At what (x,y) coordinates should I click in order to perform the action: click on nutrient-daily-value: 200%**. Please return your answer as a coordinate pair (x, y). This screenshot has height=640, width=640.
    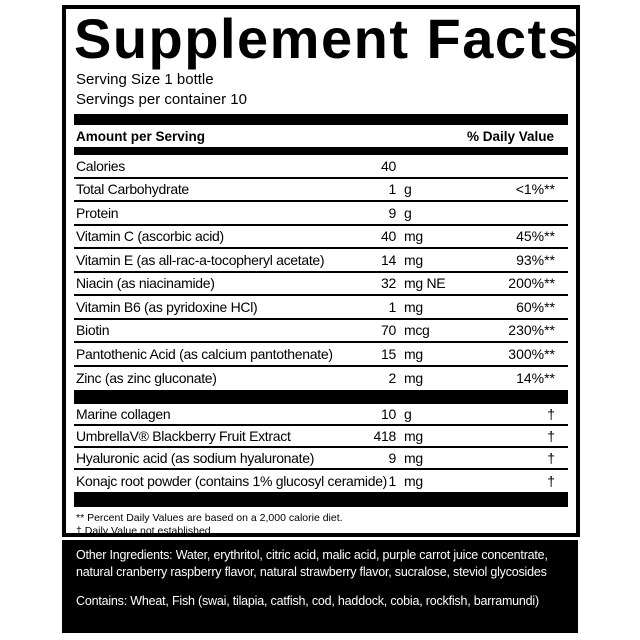
    Looking at the image, I should click on (531, 283).